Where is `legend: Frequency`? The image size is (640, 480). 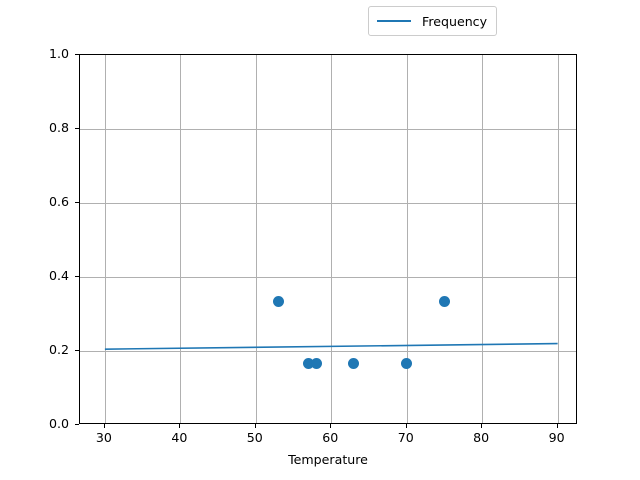 legend: Frequency is located at coordinates (433, 21).